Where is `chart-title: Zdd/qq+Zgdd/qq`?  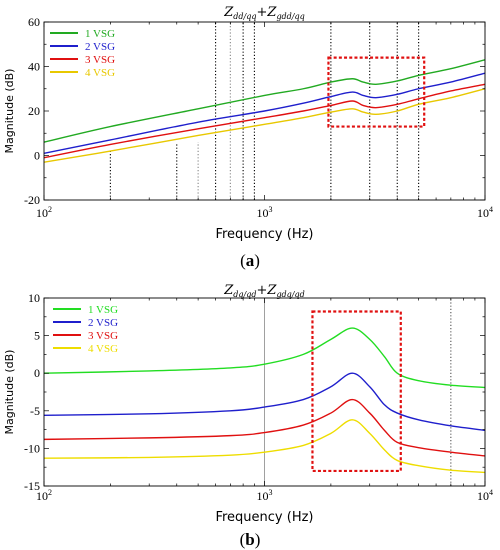
chart-title: Zdd/qq+Zgdd/qq is located at coordinates (264, 13).